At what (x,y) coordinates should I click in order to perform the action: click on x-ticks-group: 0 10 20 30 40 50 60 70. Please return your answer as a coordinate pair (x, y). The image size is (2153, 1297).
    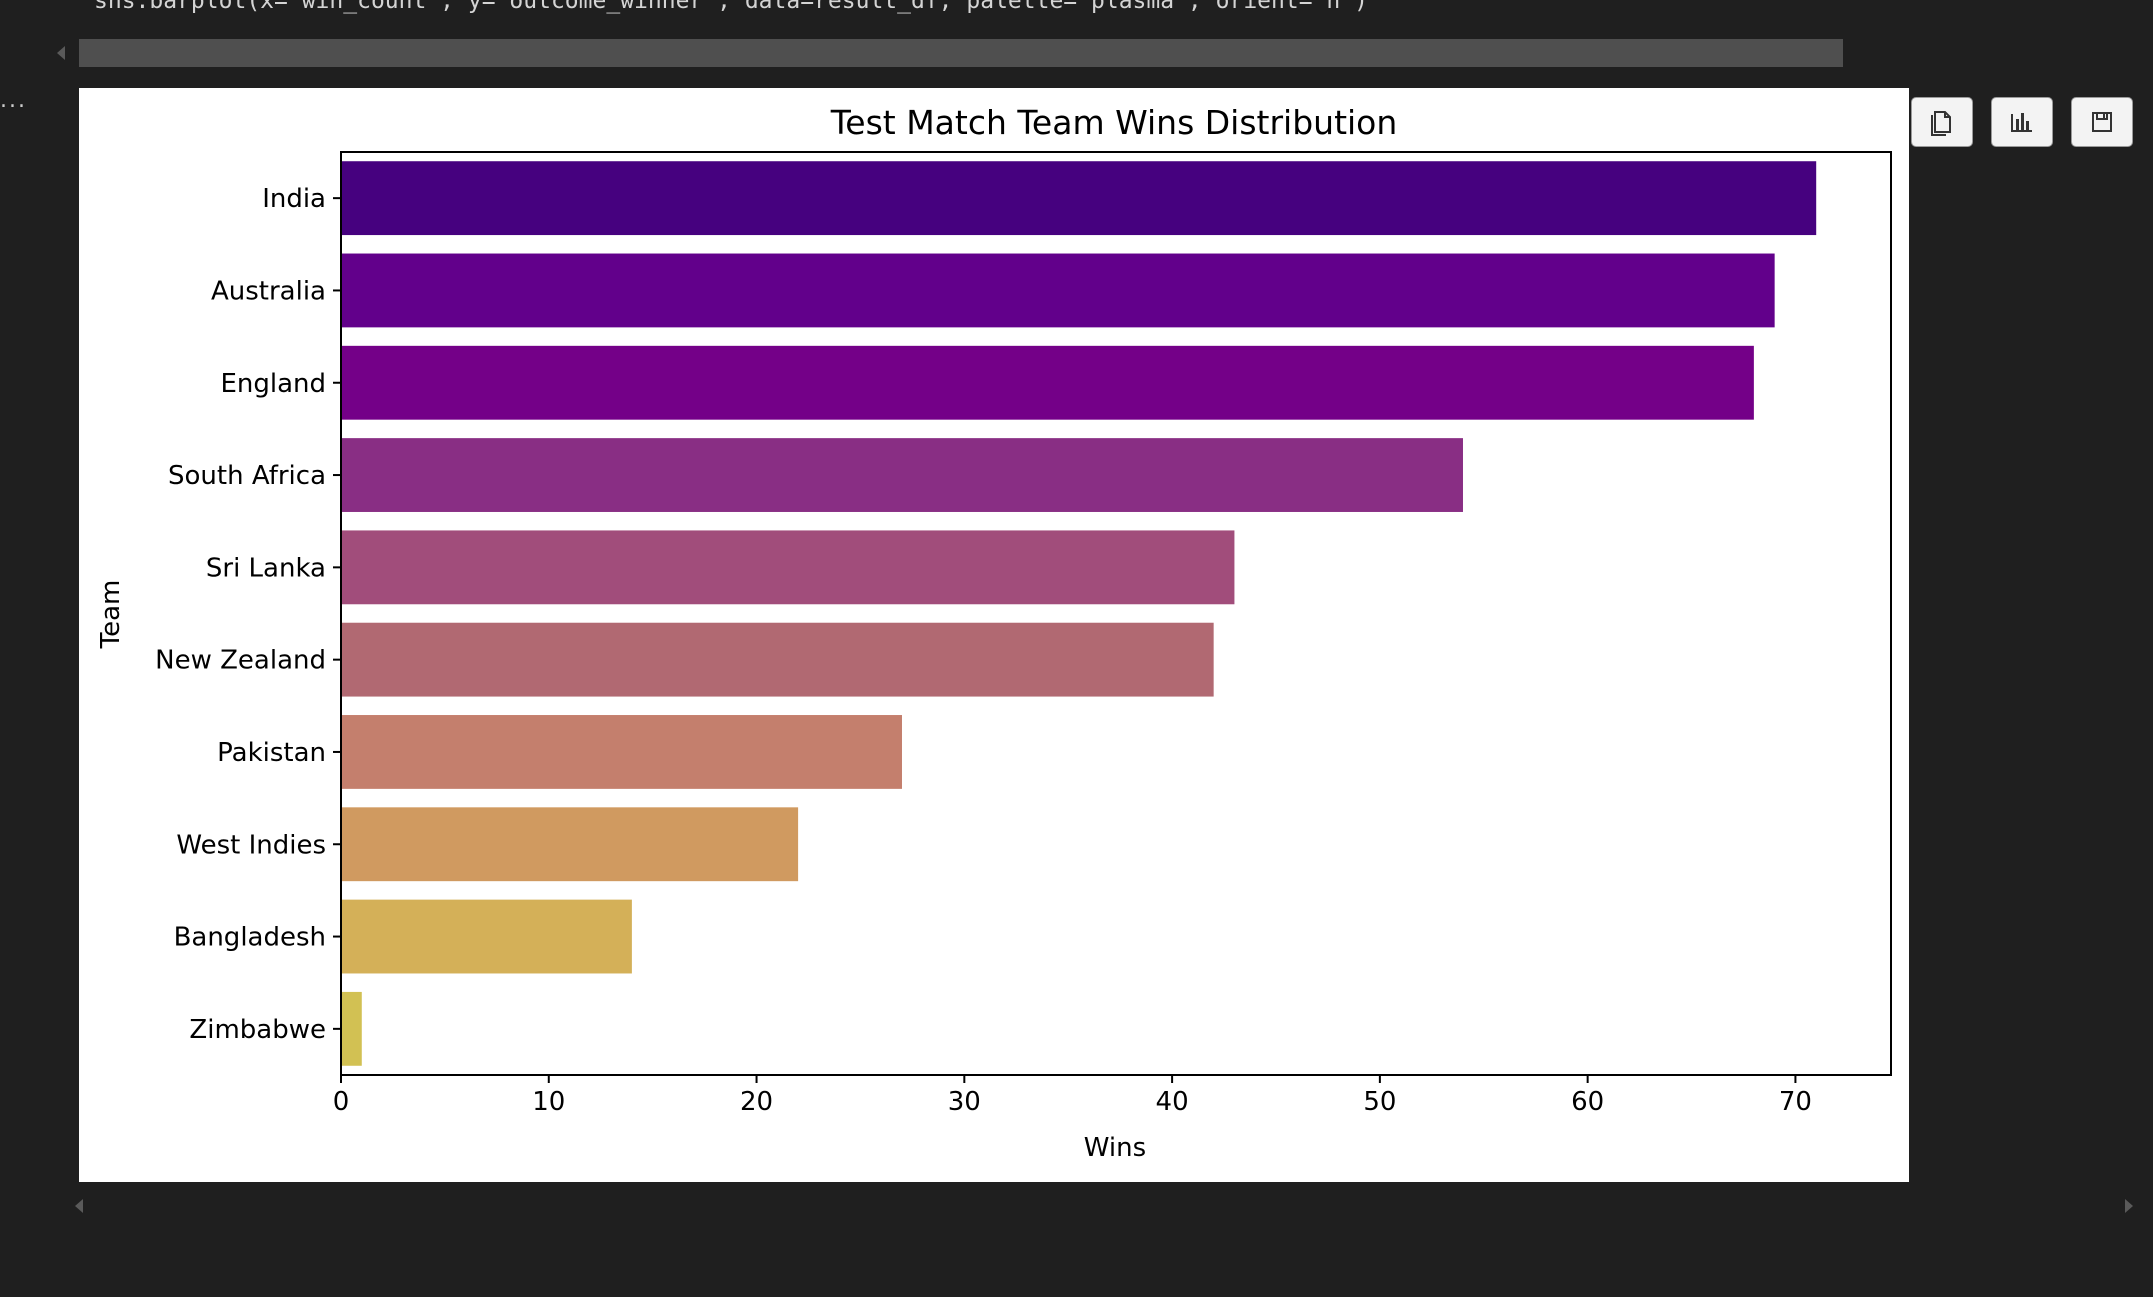
    Looking at the image, I should click on (1072, 1096).